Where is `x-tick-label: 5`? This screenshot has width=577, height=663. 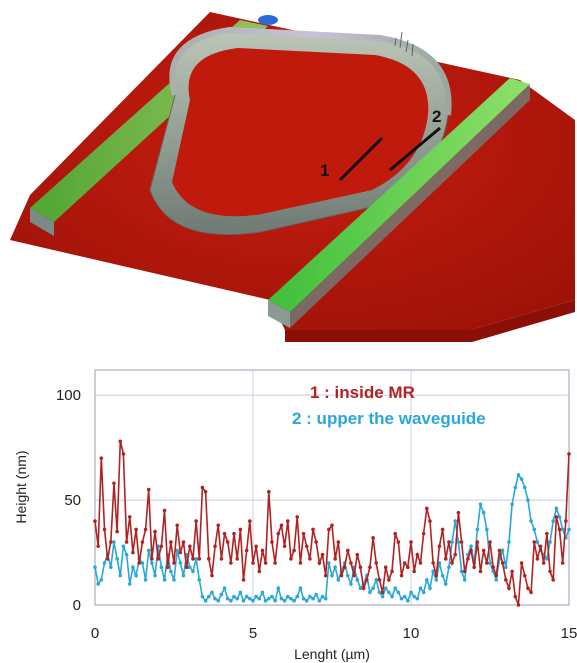 x-tick-label: 5 is located at coordinates (253, 633).